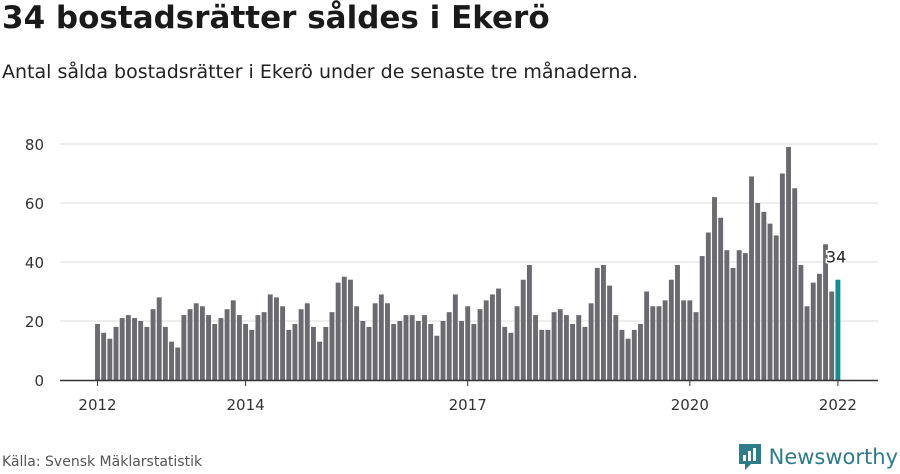 The width and height of the screenshot is (900, 474). Describe the element at coordinates (34, 263) in the screenshot. I see `y-tick-label: 40` at that location.